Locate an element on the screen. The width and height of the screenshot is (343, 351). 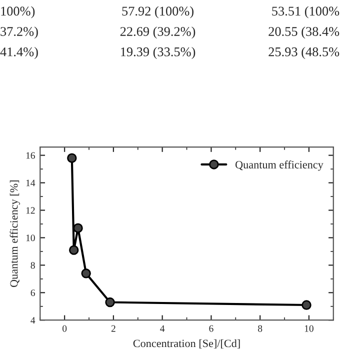
text: 22.69 (39.2%) is located at coordinates (158, 32).